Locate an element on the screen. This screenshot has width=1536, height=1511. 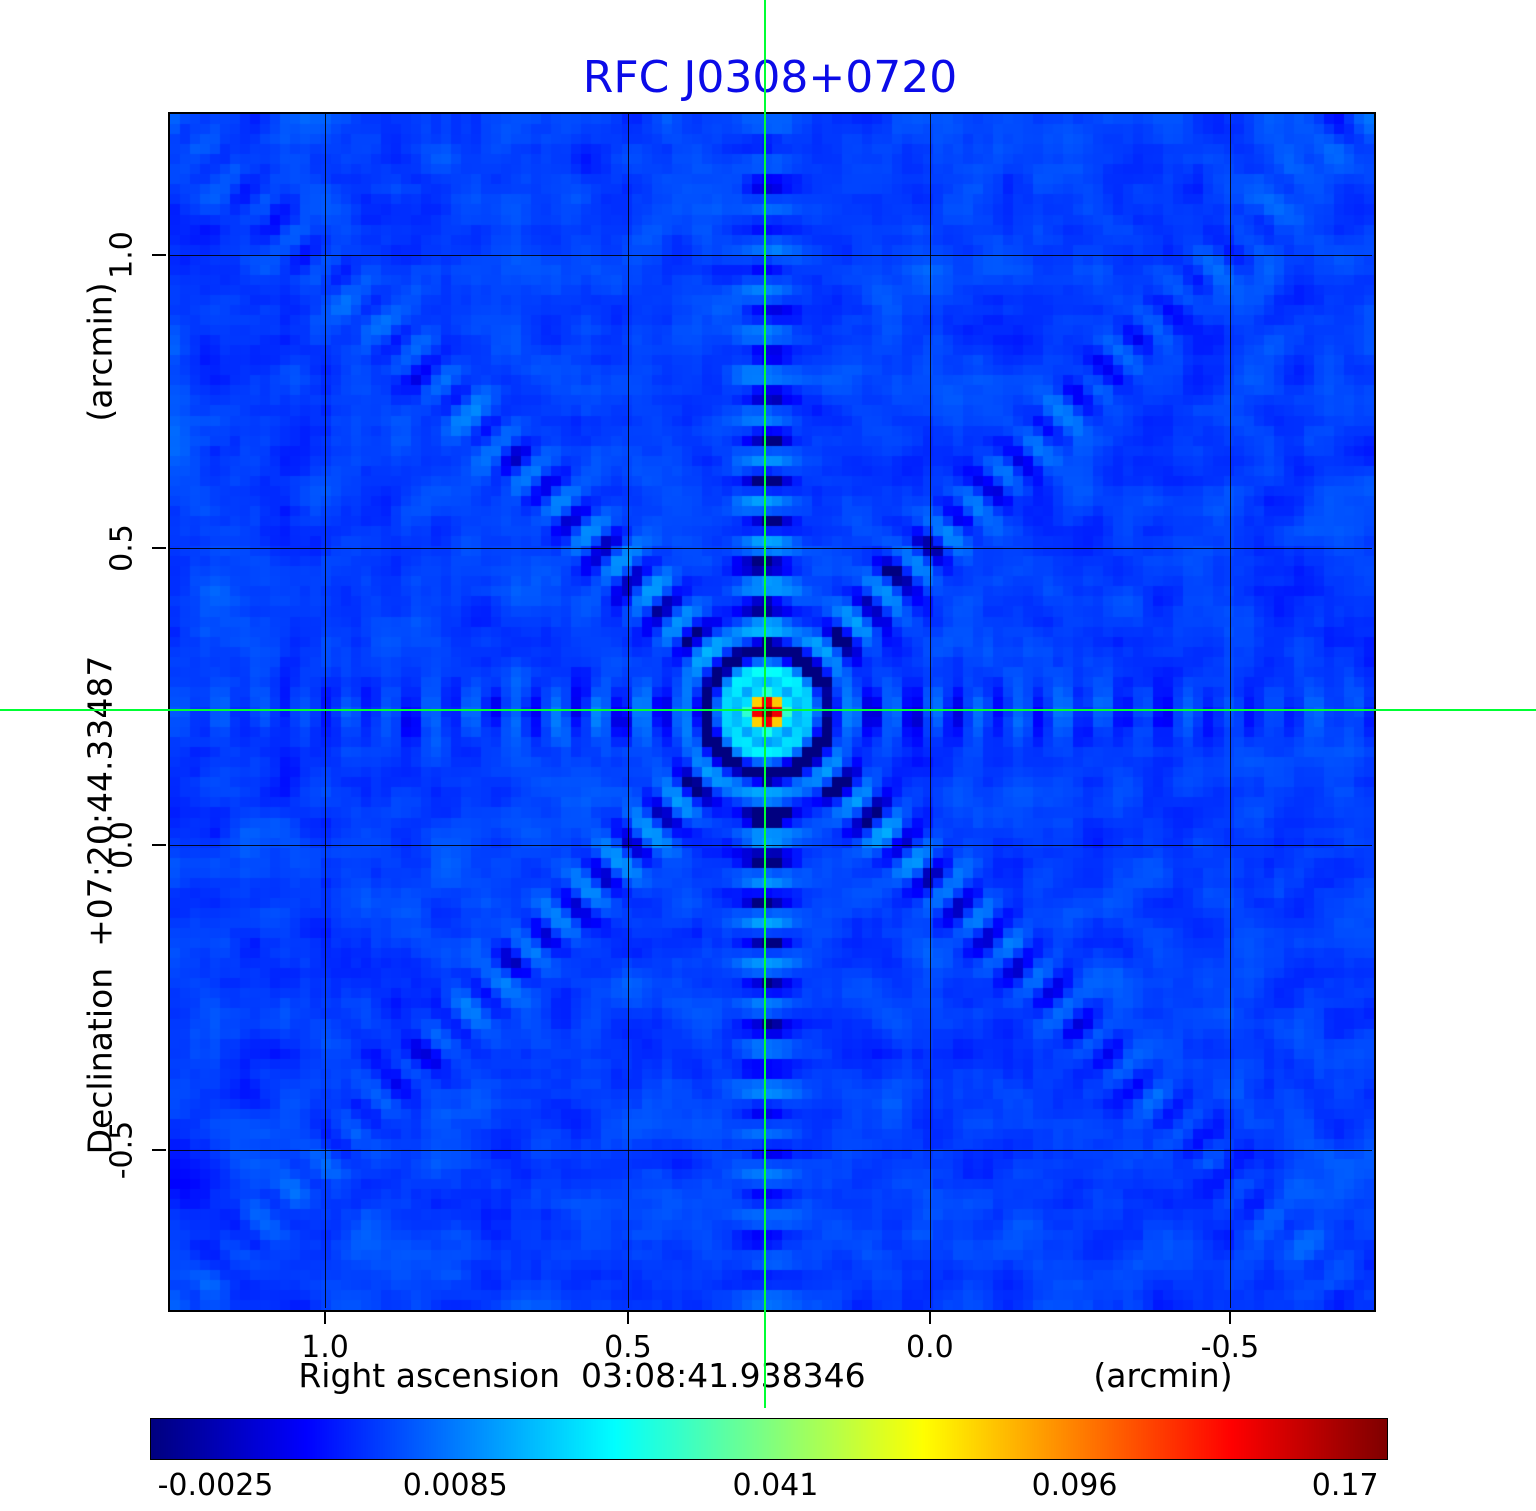
x-tick-label: 1.0 is located at coordinates (325, 1347).